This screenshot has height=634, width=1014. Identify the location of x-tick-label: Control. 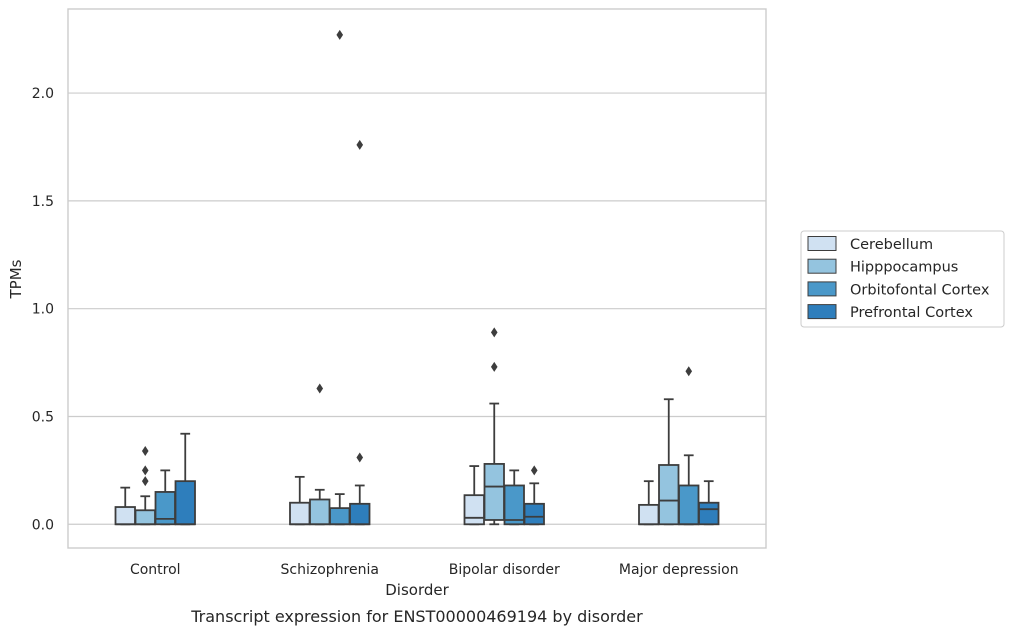
(155, 570).